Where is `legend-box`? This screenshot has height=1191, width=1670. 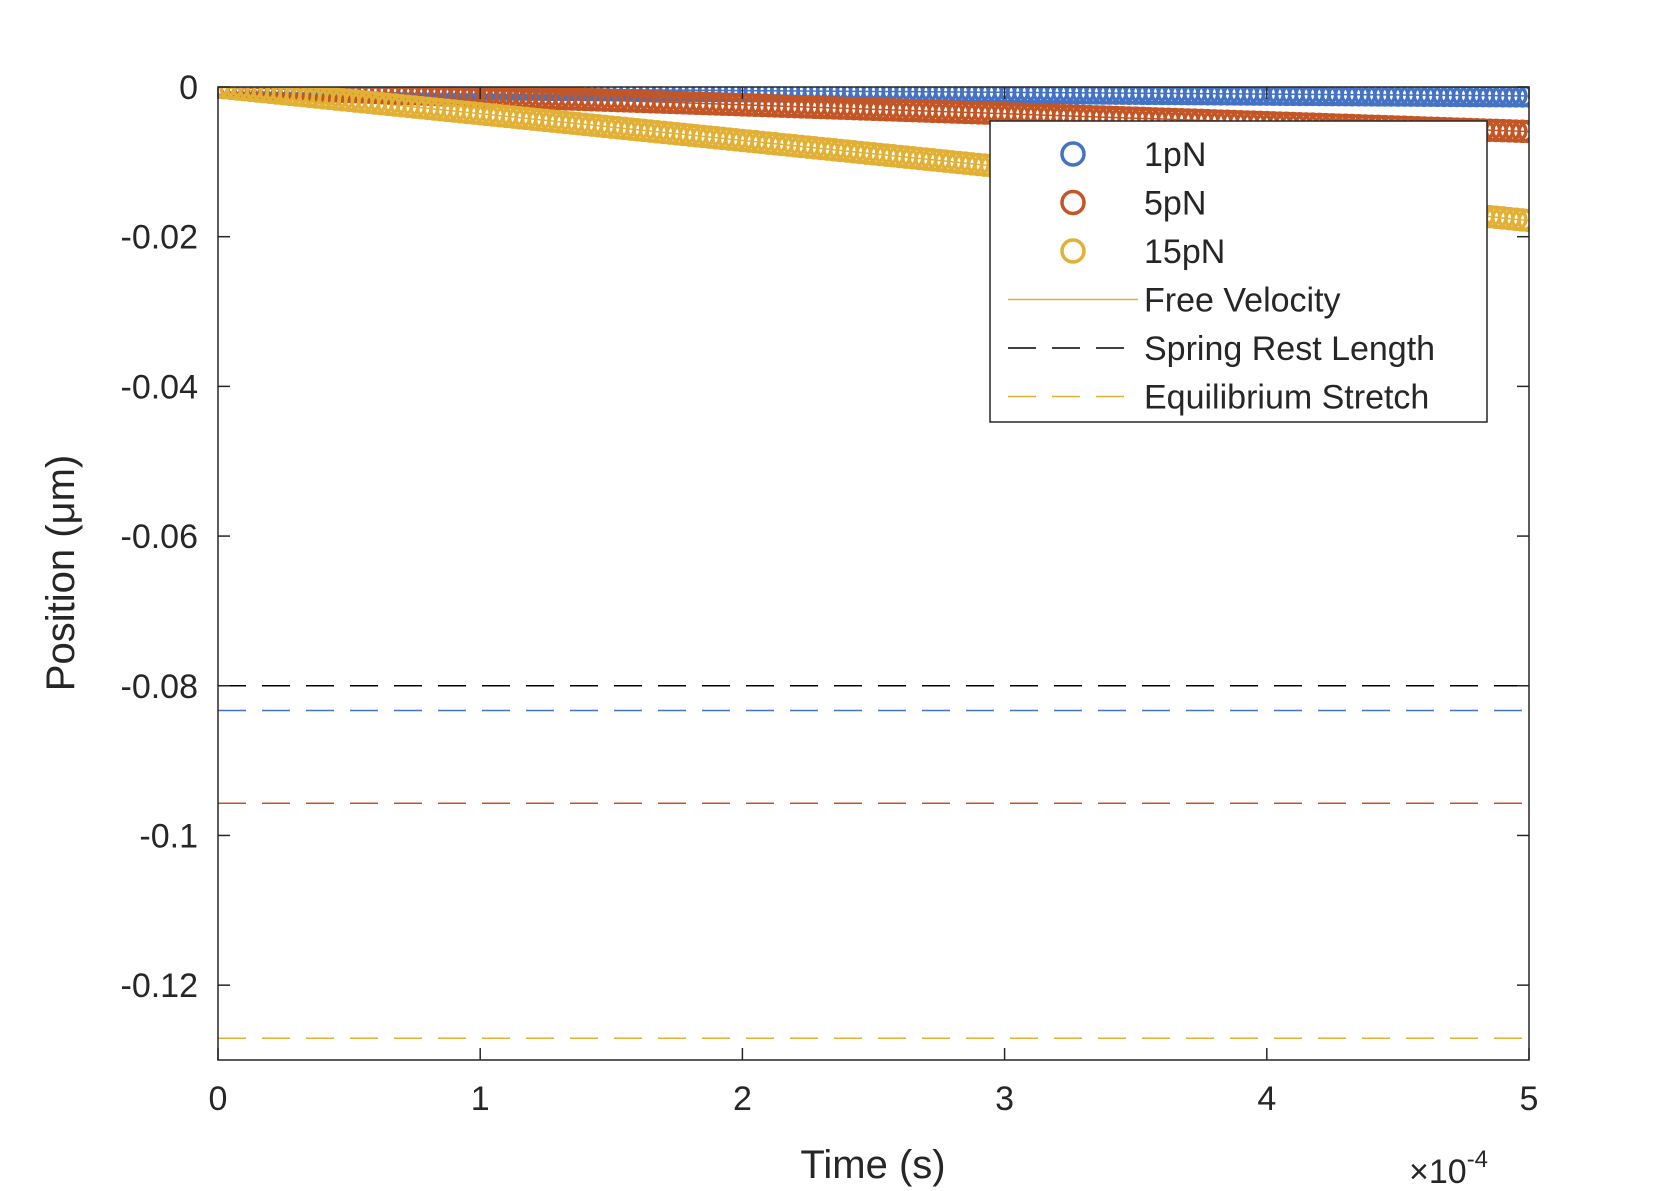
legend-box is located at coordinates (1238, 271).